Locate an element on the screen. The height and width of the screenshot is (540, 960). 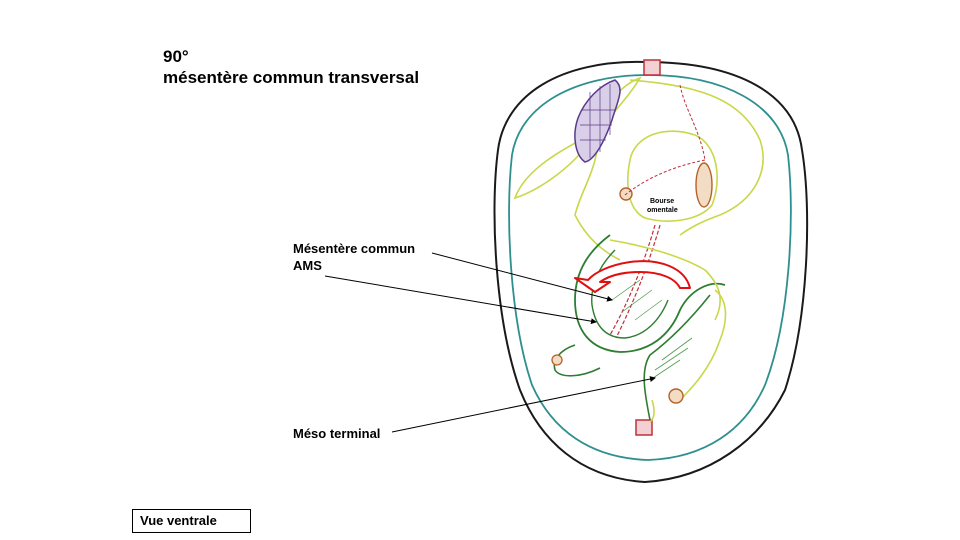
bourse-omentale is located at coordinates (672, 176).